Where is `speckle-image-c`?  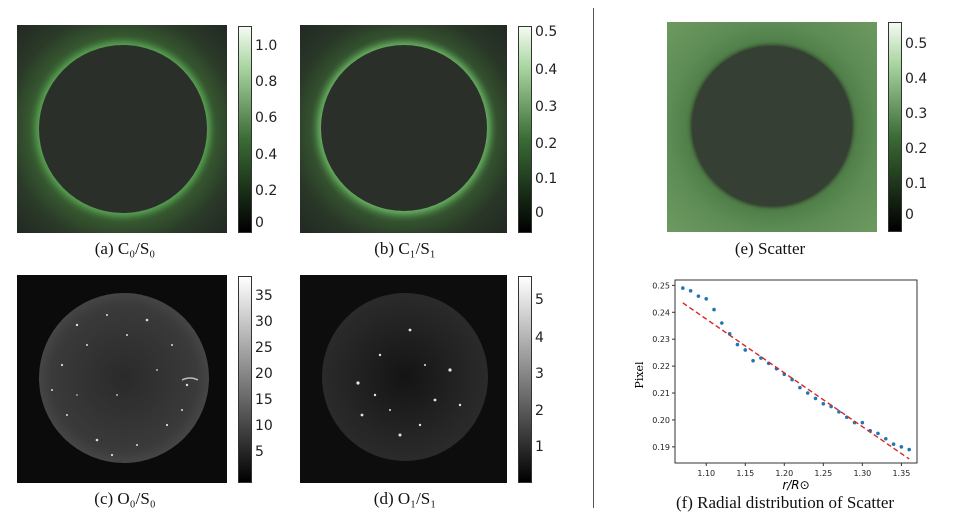
speckle-image-c is located at coordinates (122, 379).